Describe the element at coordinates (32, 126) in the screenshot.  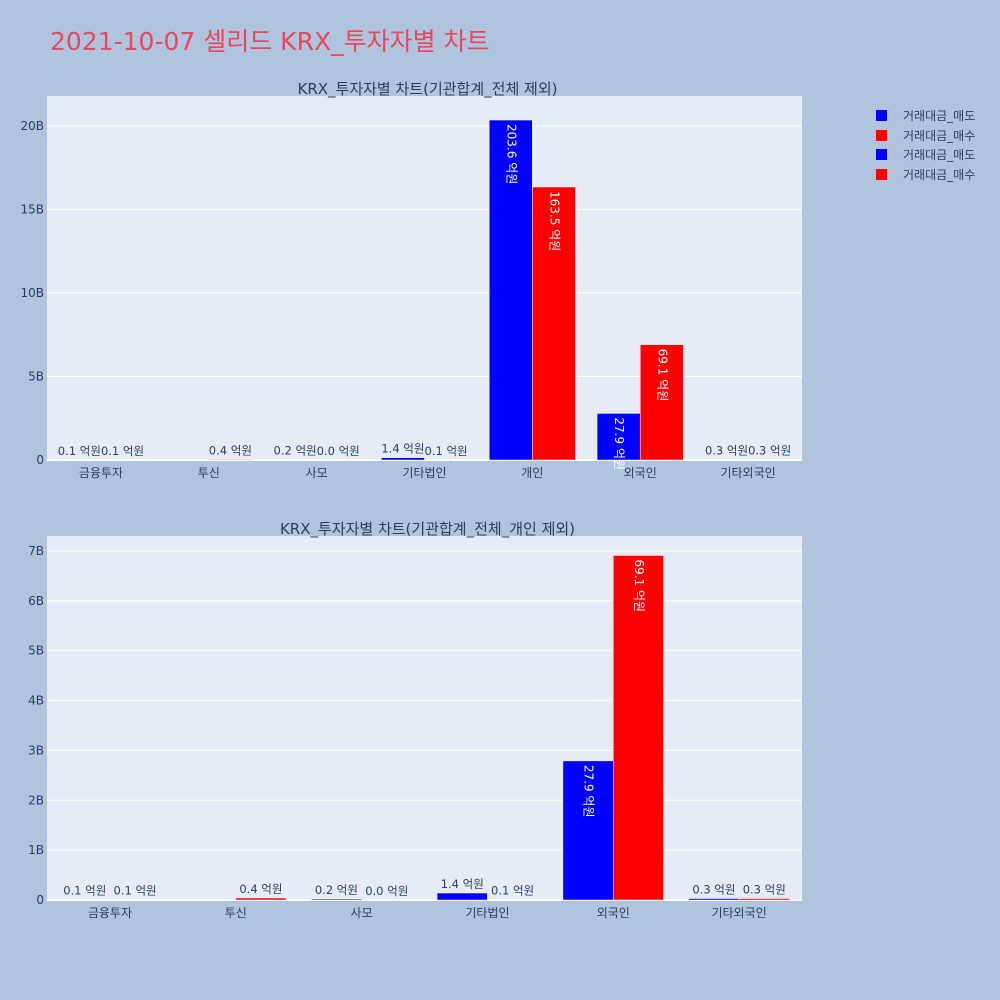
I see `y-tick-label: 20B` at that location.